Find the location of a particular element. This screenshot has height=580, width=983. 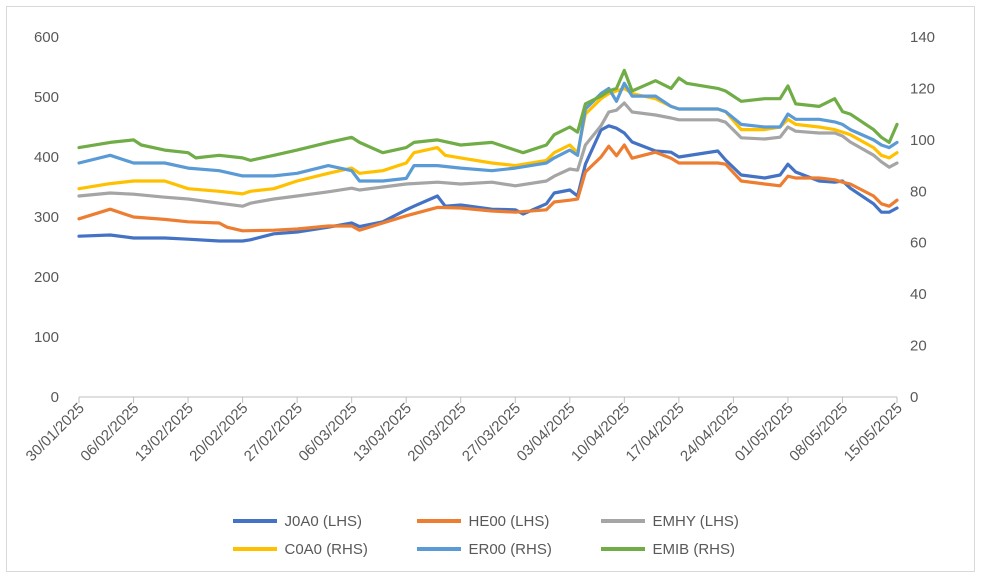

legend-item-j0a0: J0A0 (LHS) is located at coordinates (307, 521).